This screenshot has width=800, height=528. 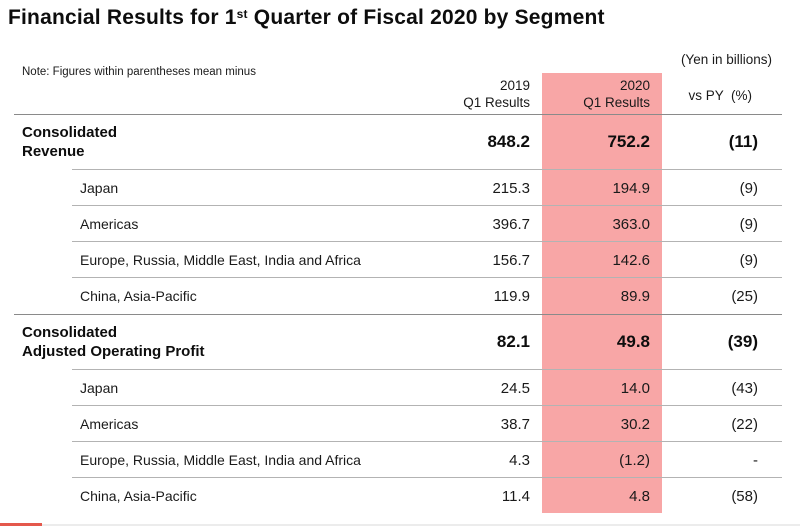 What do you see at coordinates (511, 260) in the screenshot?
I see `value-2019: 156.7` at bounding box center [511, 260].